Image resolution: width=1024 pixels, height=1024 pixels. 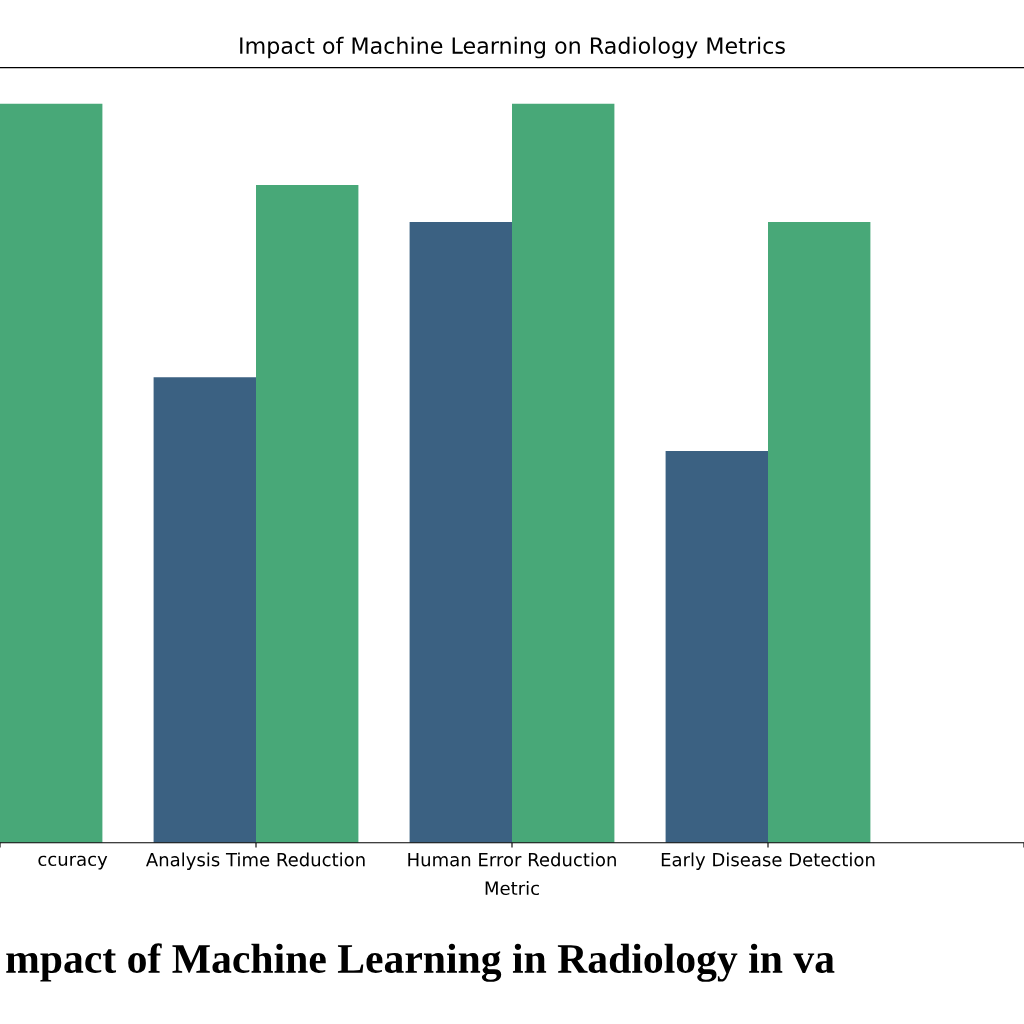 What do you see at coordinates (768, 861) in the screenshot?
I see `x-tick-label: Early Disease Detection` at bounding box center [768, 861].